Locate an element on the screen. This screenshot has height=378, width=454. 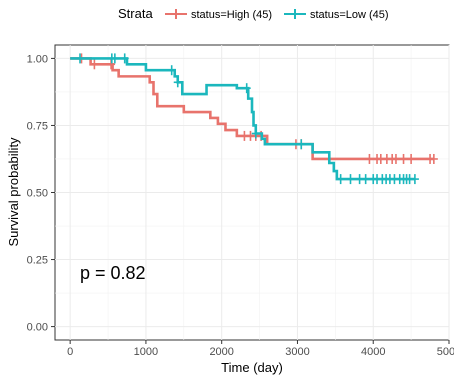
x-tick-label: 1000 is located at coordinates (146, 352).